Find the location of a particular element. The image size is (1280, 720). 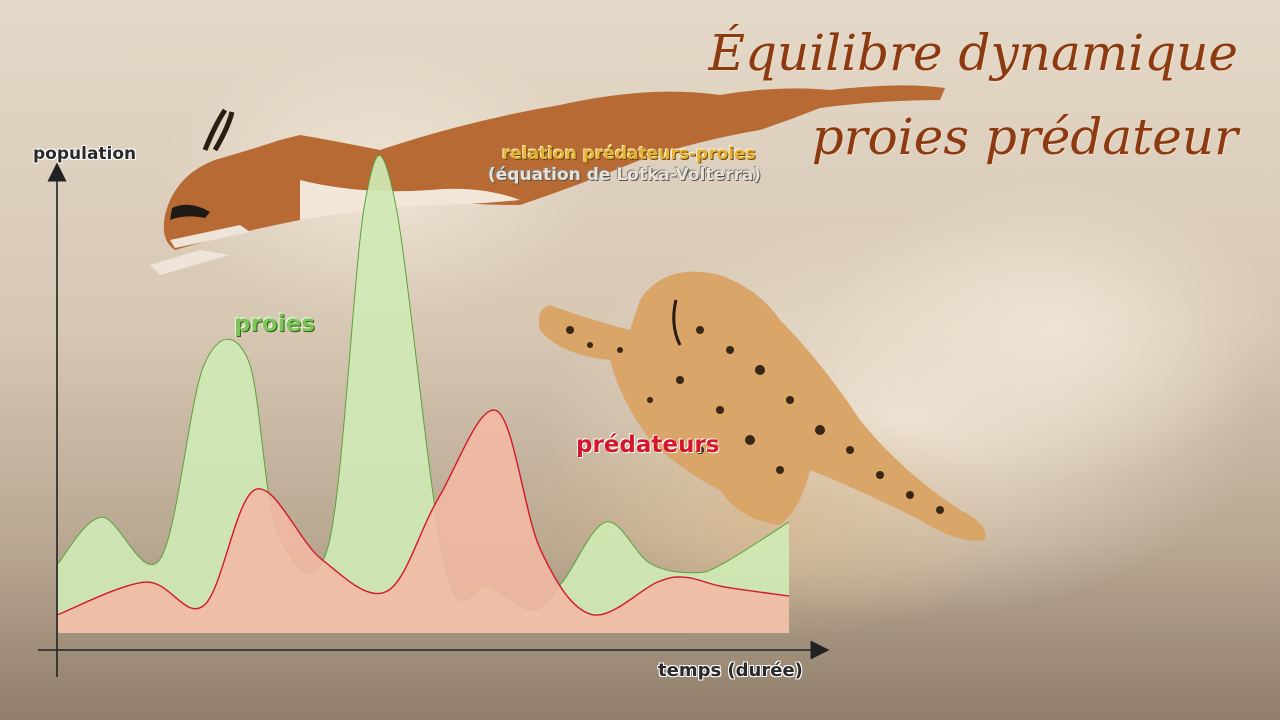

title-line-2: proies prédateur is located at coordinates (1024, 137).